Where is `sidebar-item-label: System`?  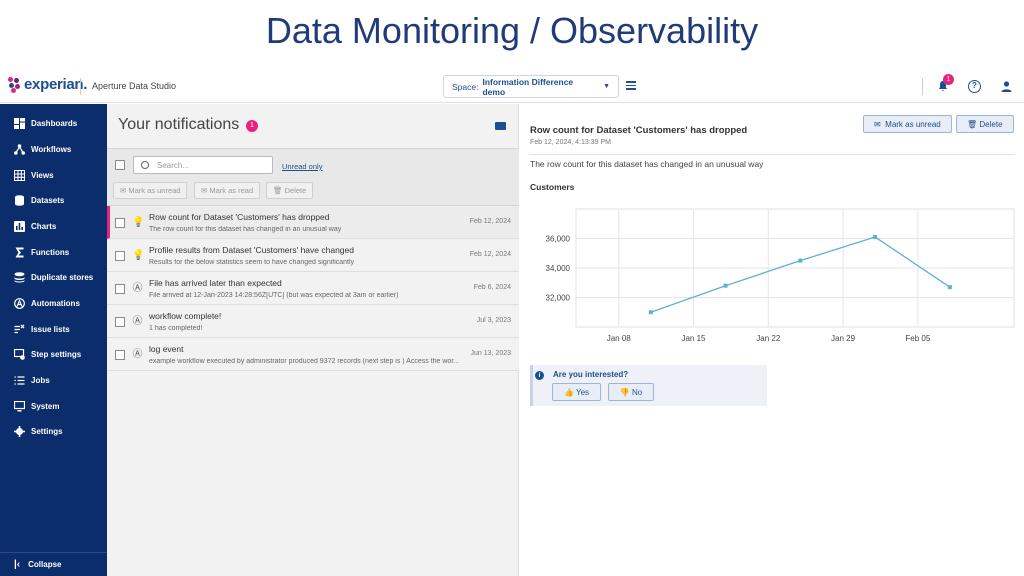
sidebar-item-label: System is located at coordinates (45, 406).